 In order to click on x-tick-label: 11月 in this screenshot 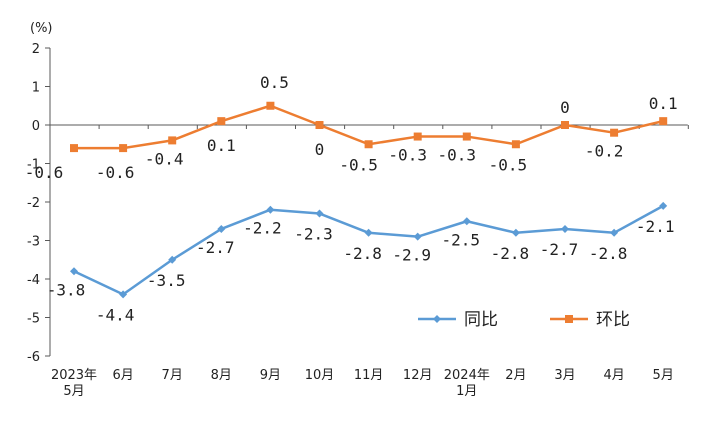, I will do `click(369, 375)`.